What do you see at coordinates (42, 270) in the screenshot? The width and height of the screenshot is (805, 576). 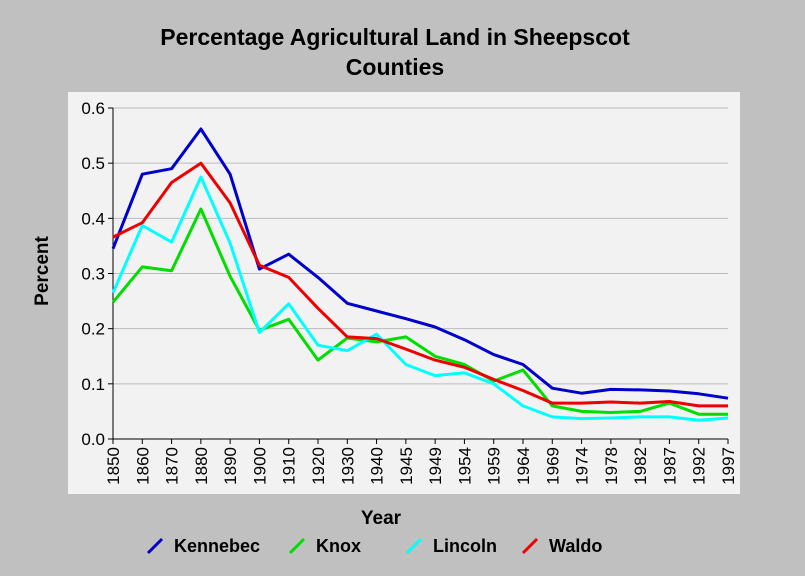 I see `y-axis-title: Percent` at bounding box center [42, 270].